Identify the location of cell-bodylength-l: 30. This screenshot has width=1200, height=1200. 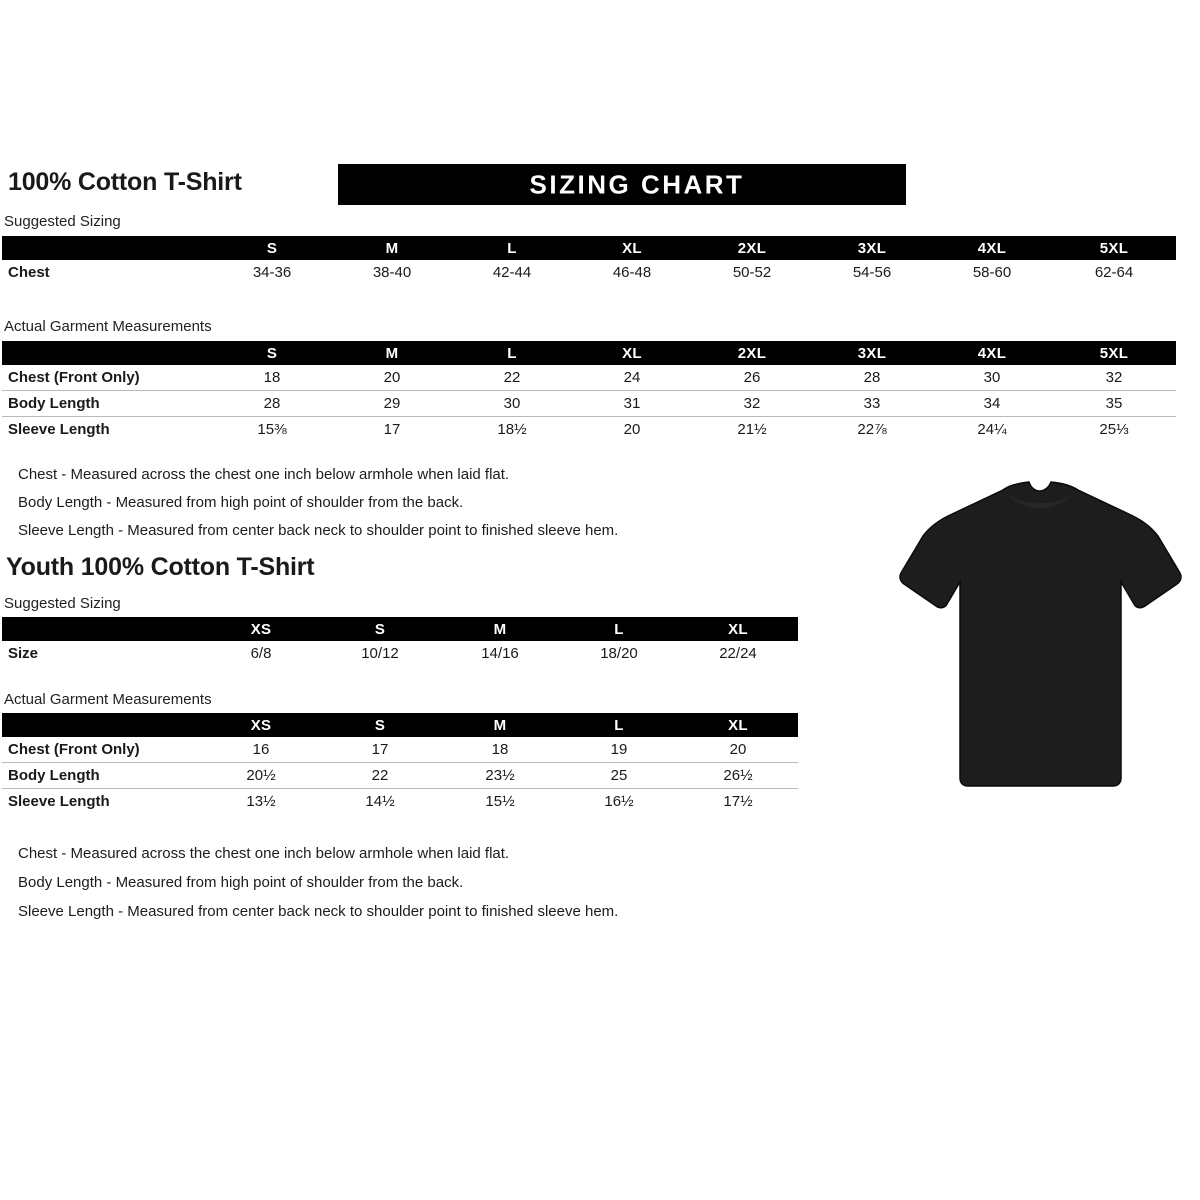
(512, 403).